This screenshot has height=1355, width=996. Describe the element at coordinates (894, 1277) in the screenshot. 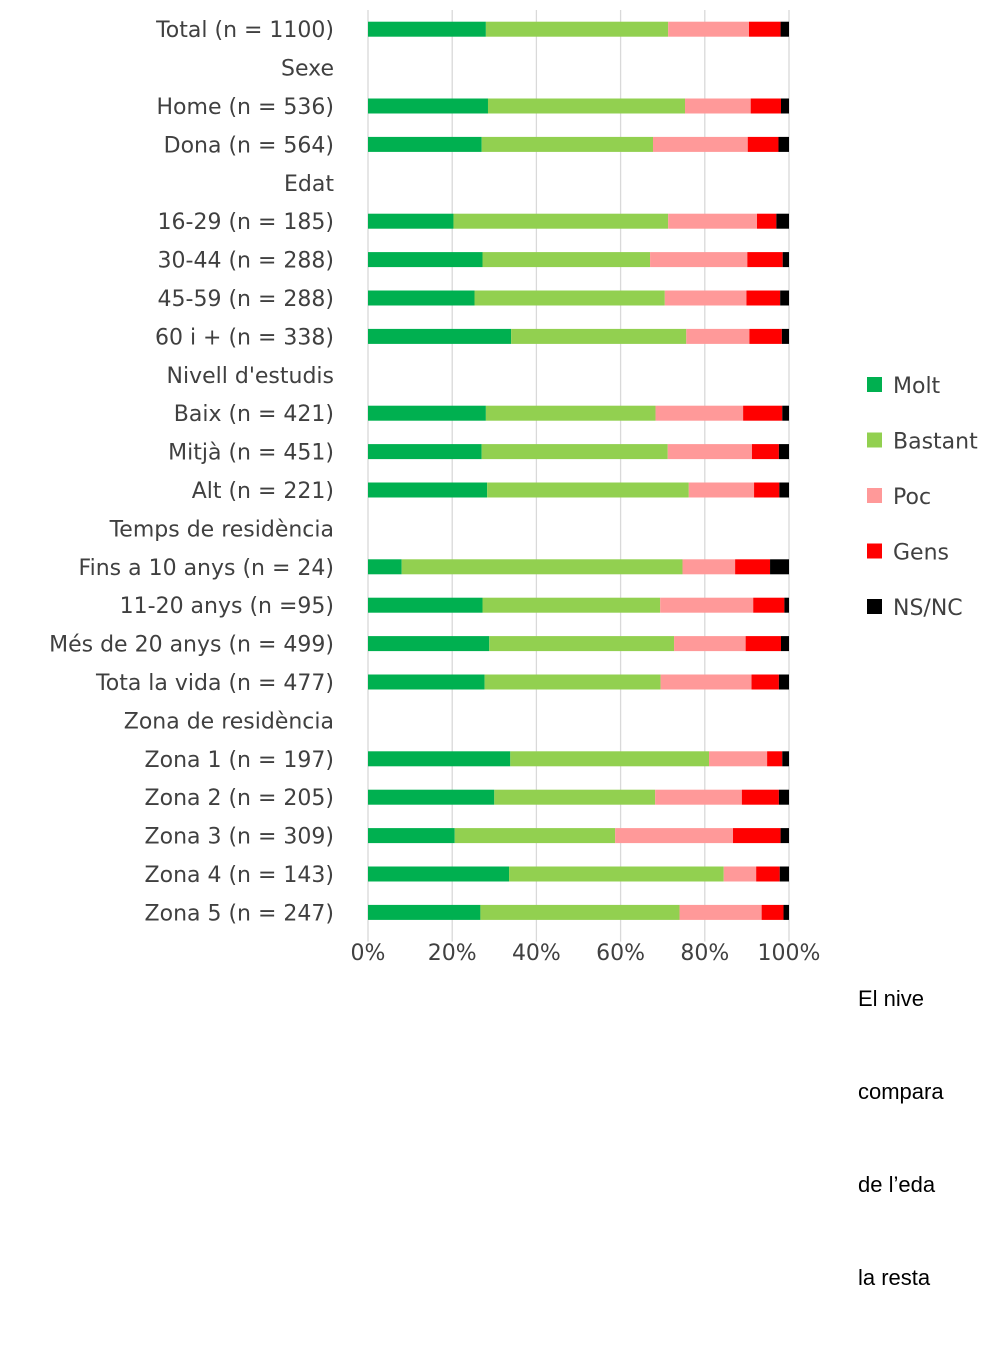

I see `side-note-line: la resta` at that location.